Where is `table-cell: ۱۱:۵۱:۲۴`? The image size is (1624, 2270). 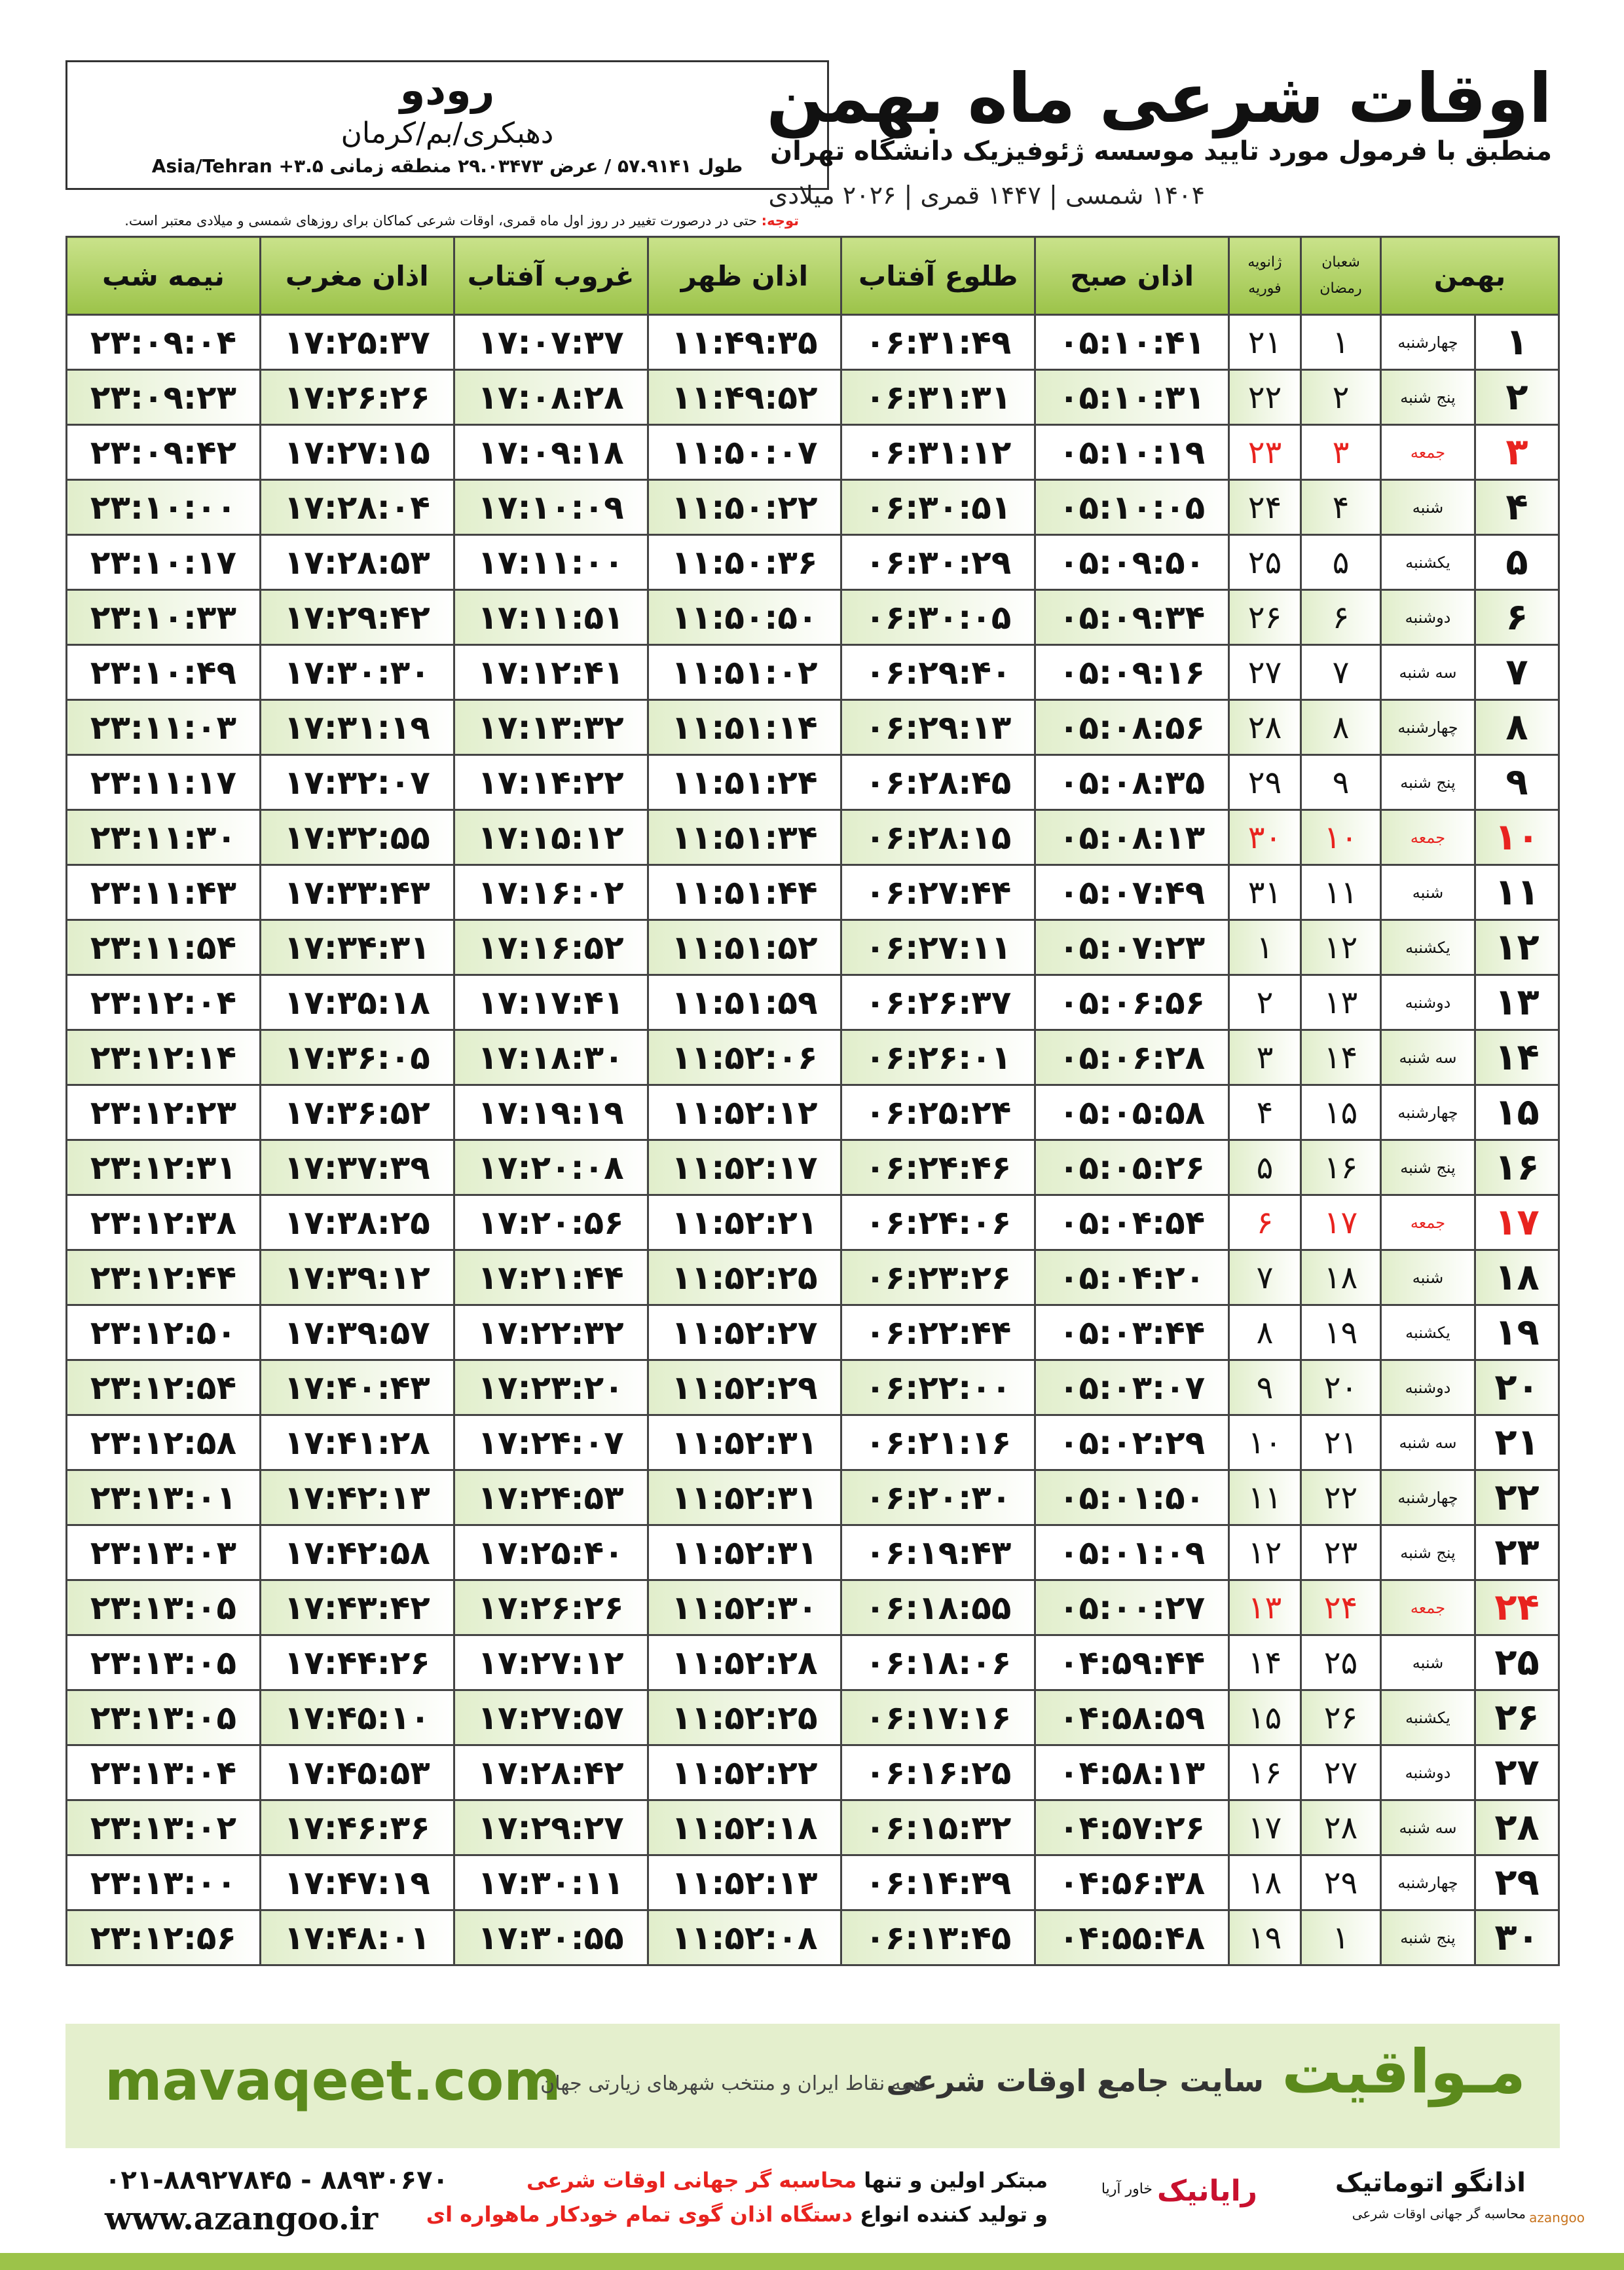
table-cell: ۱۱:۵۱:۲۴ is located at coordinates (744, 782).